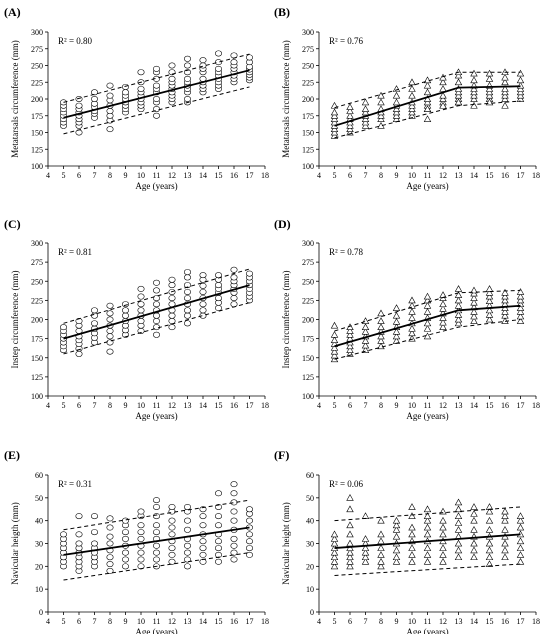 The image size is (550, 634). What do you see at coordinates (37, 99) in the screenshot?
I see `y-tick-label: 200` at bounding box center [37, 99].